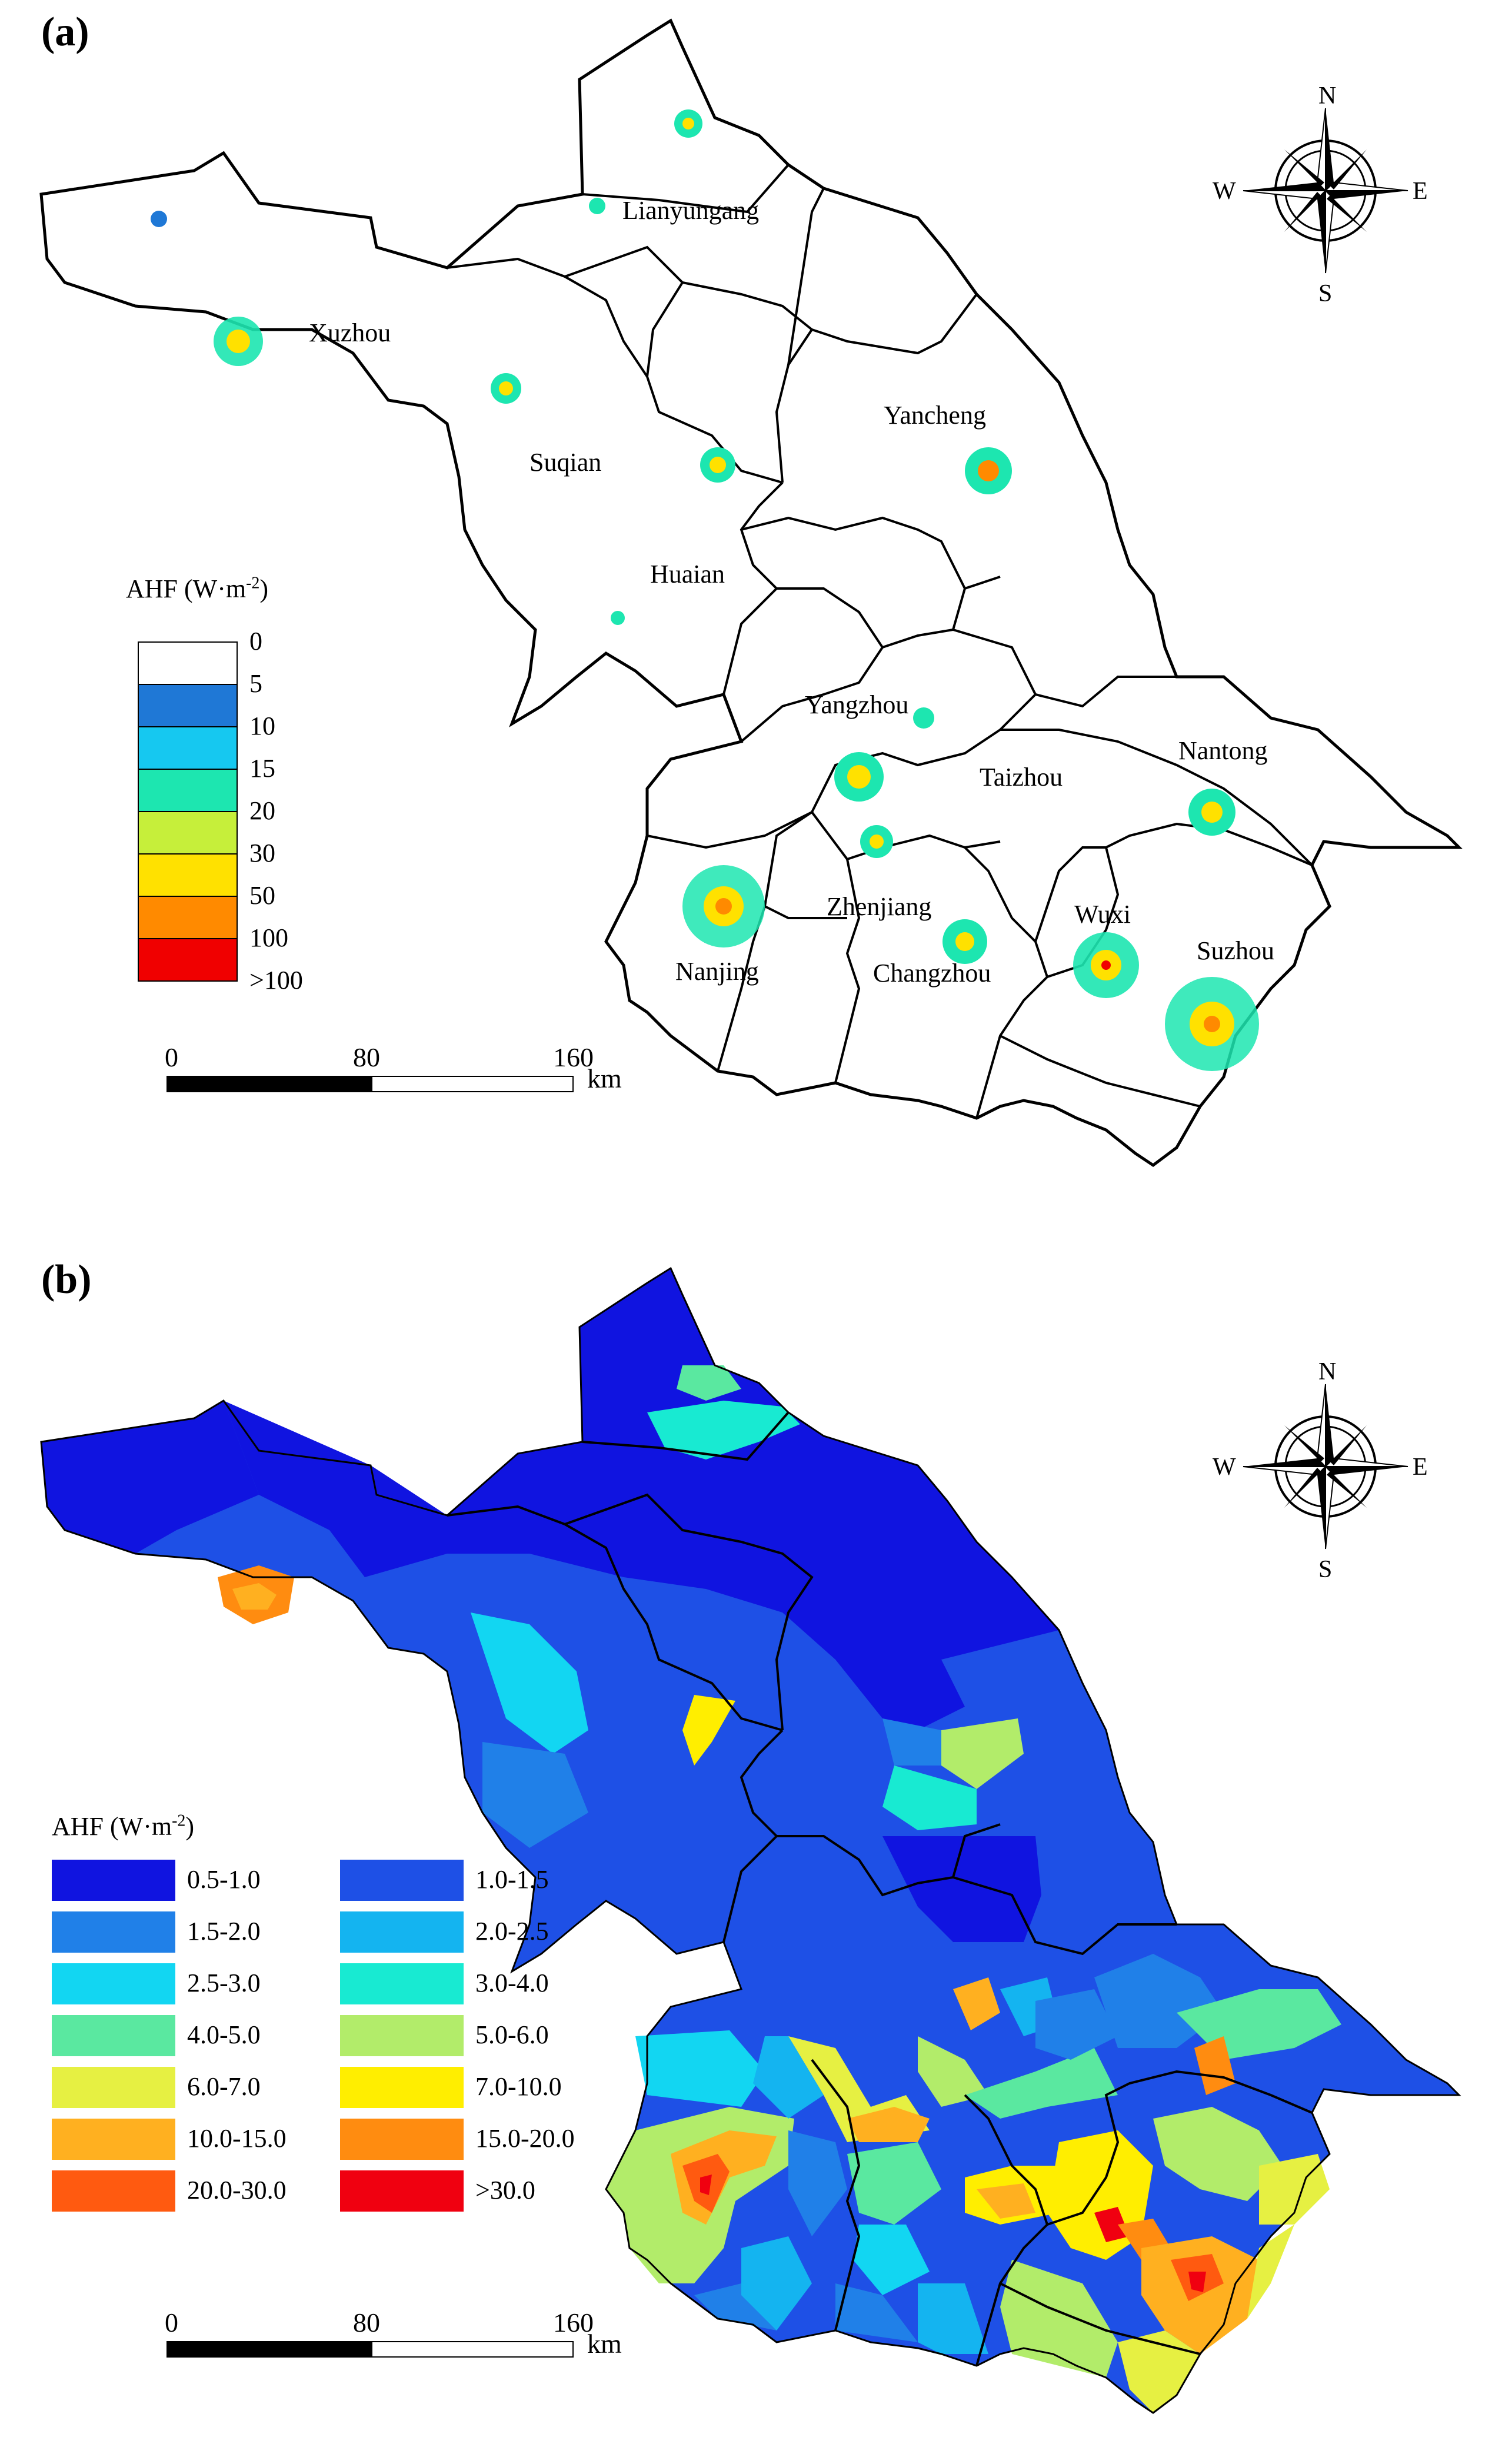  Describe the element at coordinates (276, 980) in the screenshot. I see `legend-label: >100` at that location.